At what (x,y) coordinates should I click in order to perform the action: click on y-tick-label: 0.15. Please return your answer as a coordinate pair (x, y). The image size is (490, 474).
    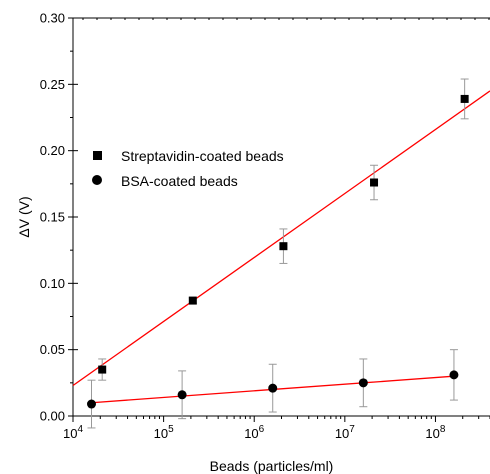
    Looking at the image, I should click on (52, 217).